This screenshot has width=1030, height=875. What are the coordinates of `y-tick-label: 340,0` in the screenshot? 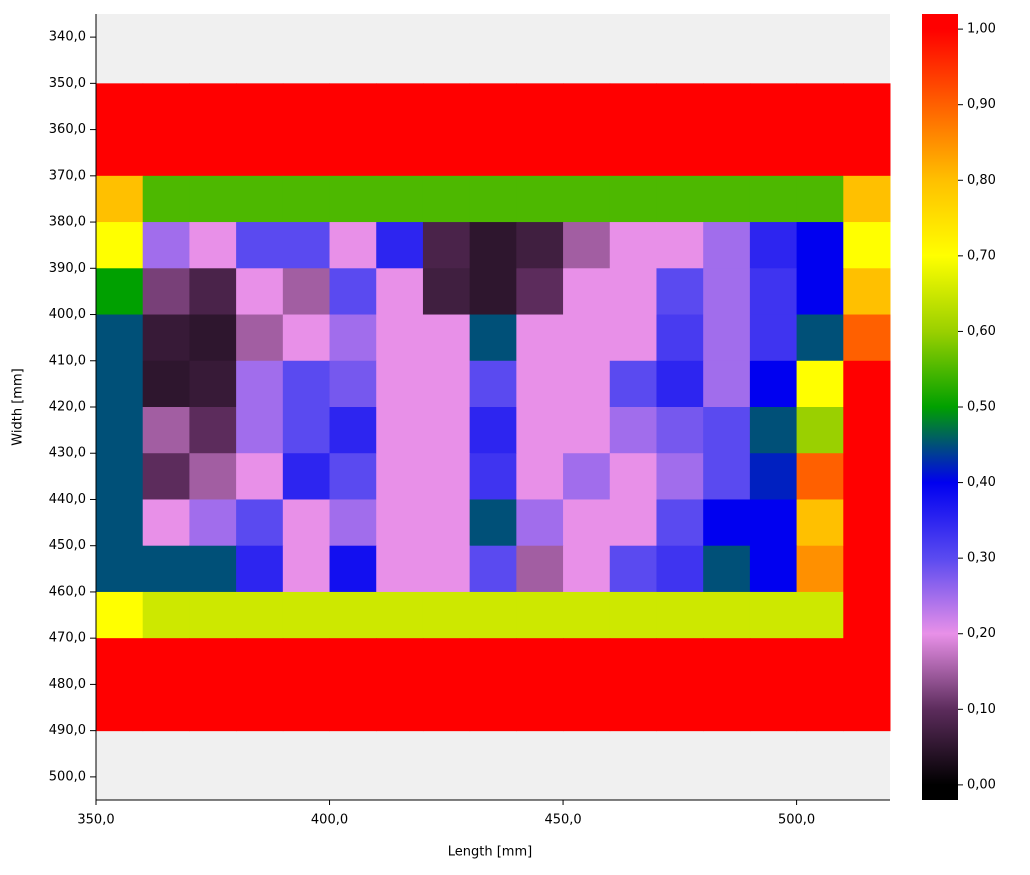 It's located at (67, 37).